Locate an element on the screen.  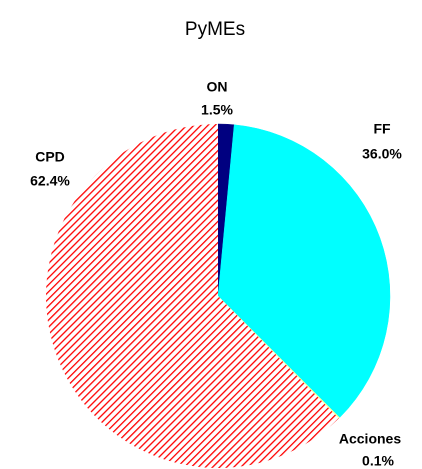
slice-name: FF is located at coordinates (382, 129).